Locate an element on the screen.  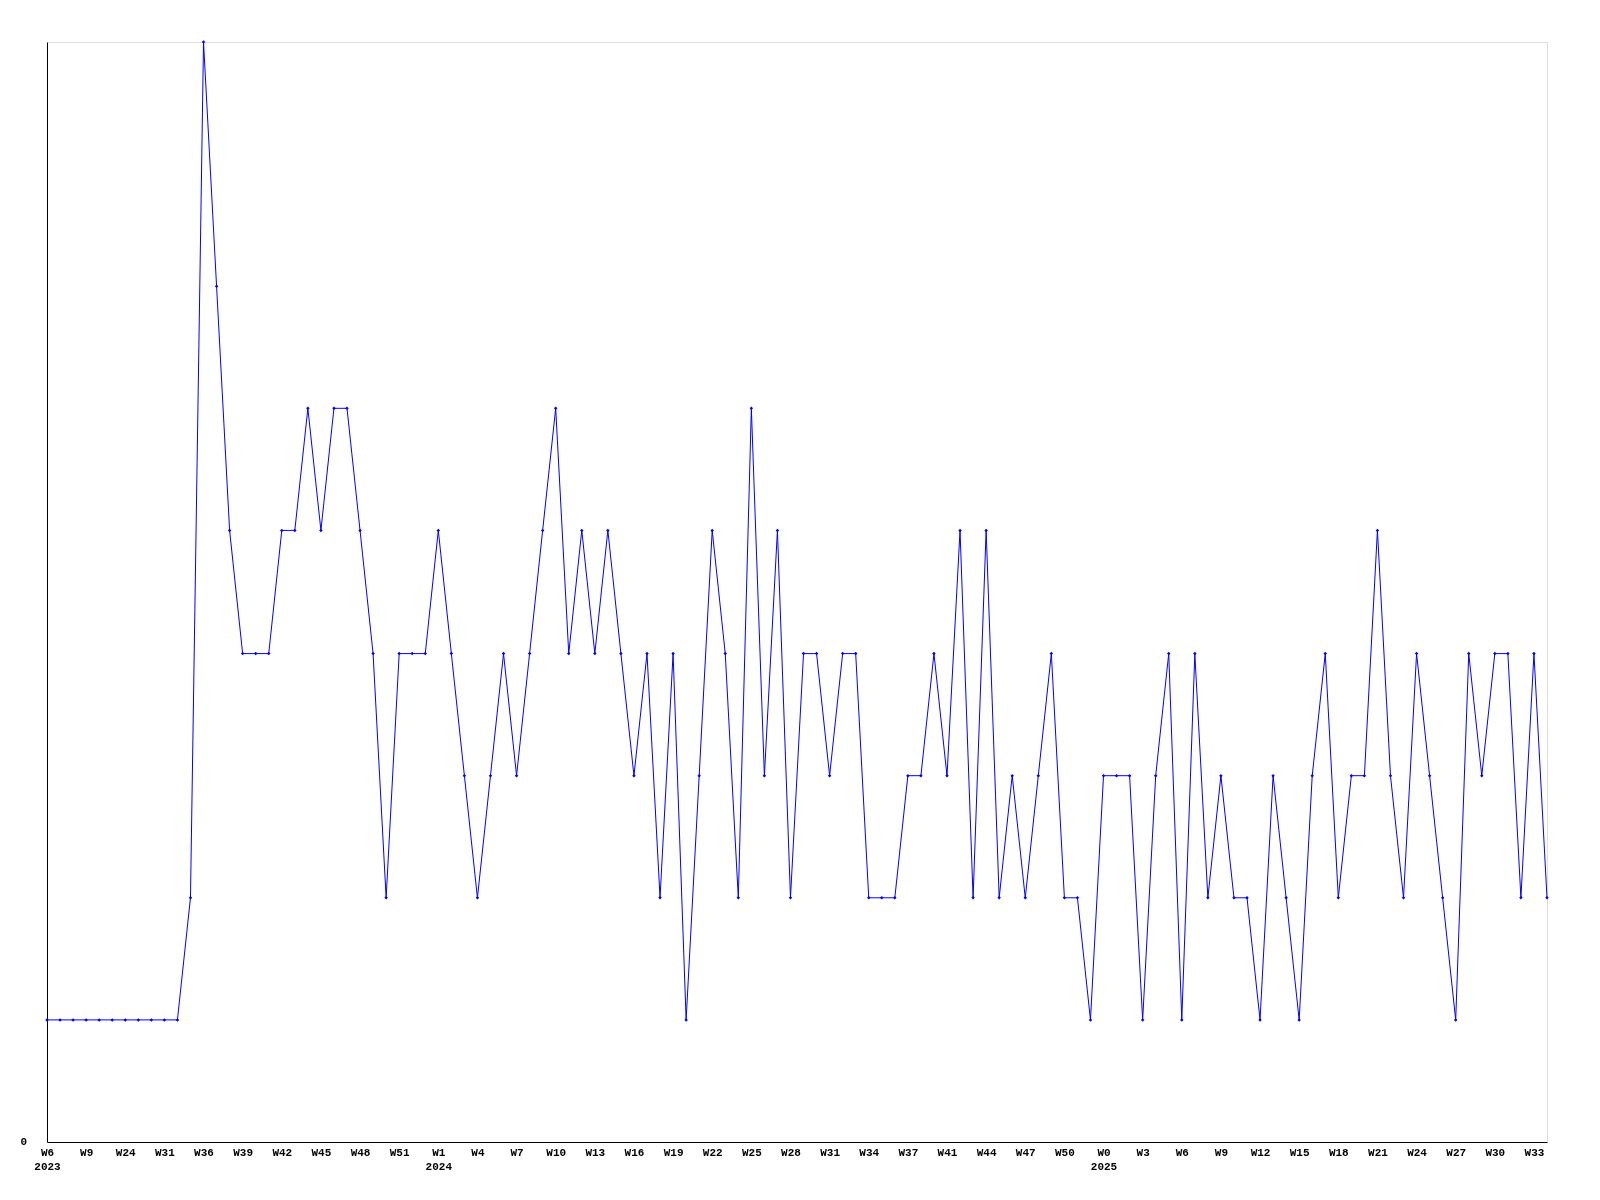
x-tick-label: W42 is located at coordinates (282, 1152).